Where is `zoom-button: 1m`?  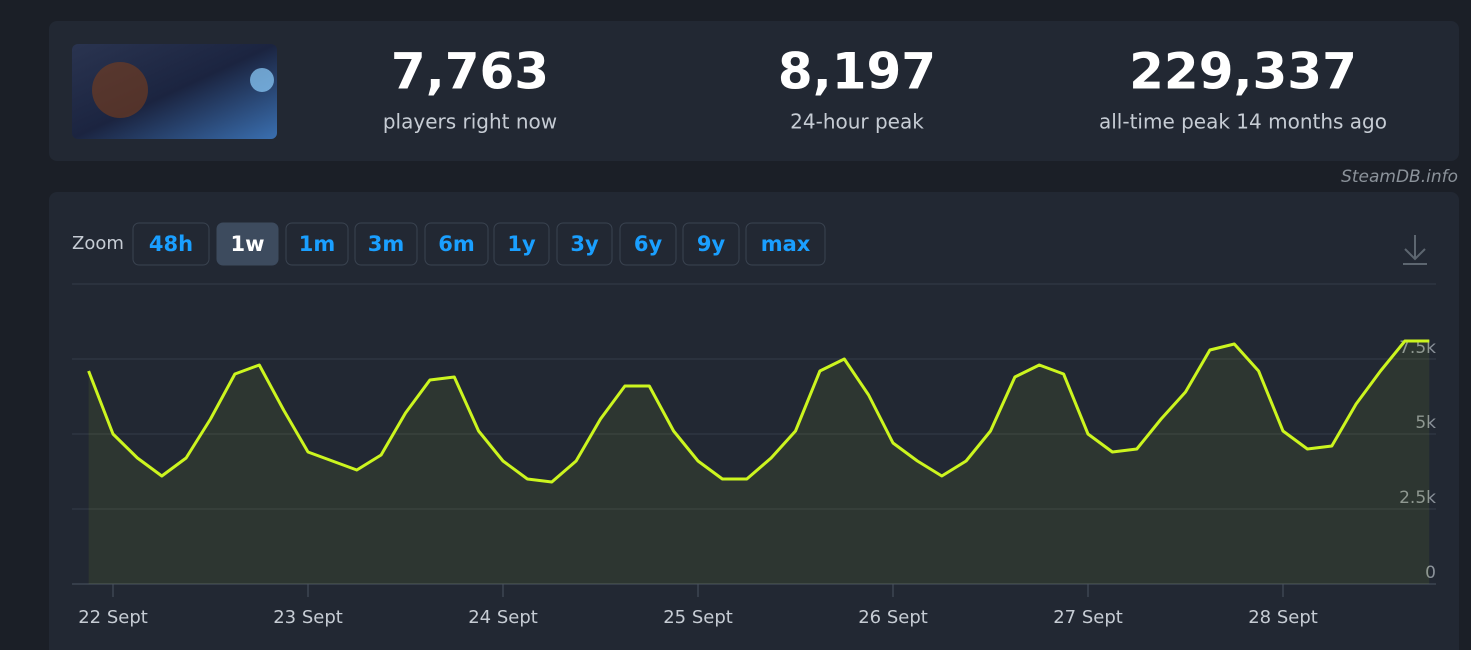 zoom-button: 1m is located at coordinates (317, 244).